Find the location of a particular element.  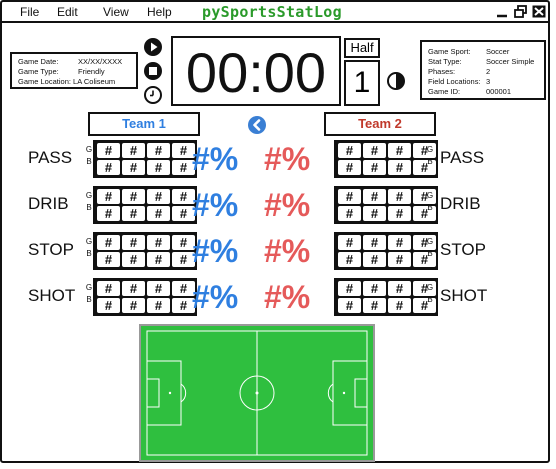

menu-edit: Edit is located at coordinates (67, 12).